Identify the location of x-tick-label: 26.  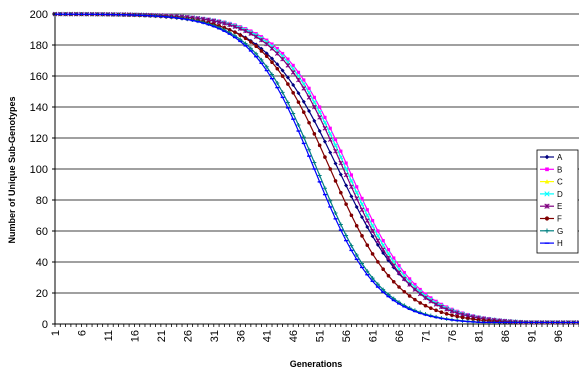
(188, 336).